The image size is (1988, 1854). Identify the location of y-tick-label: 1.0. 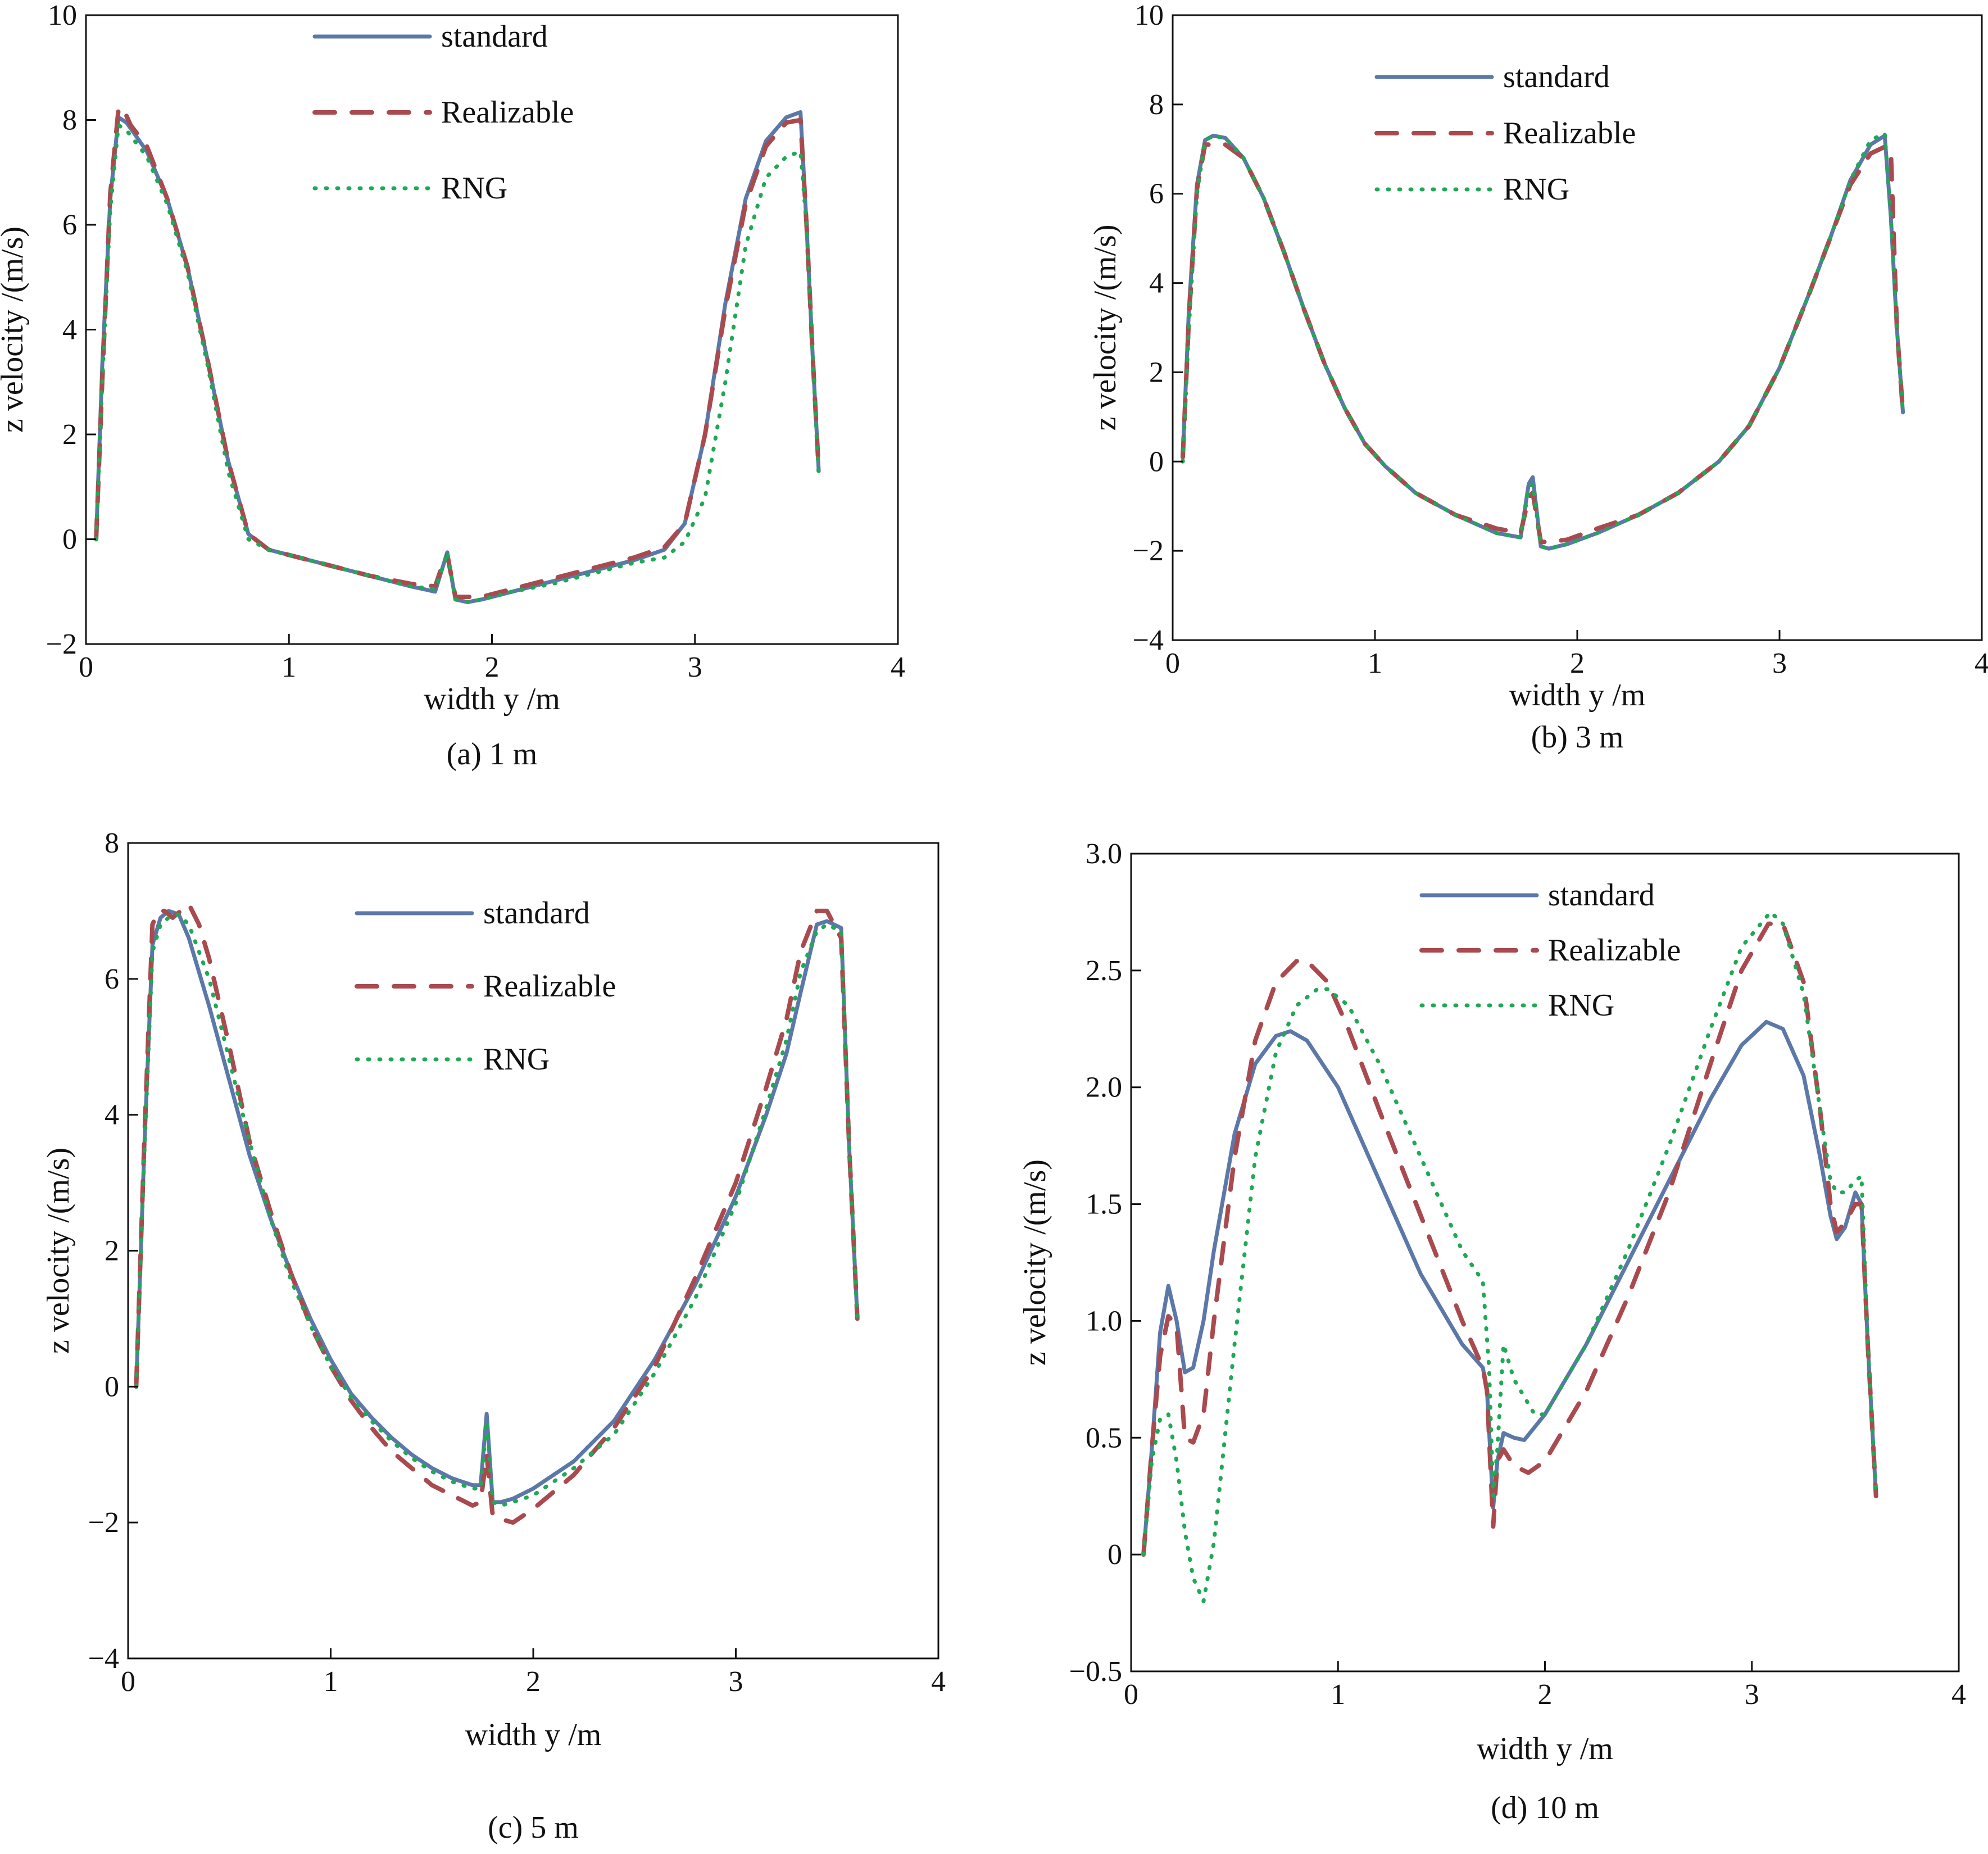
(1104, 1321).